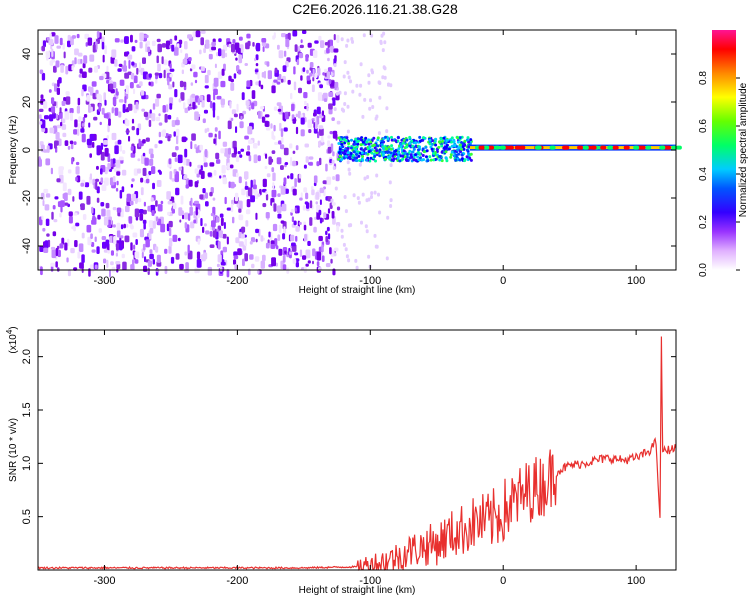  What do you see at coordinates (27, 150) in the screenshot?
I see `y-tick-label: 0` at bounding box center [27, 150].